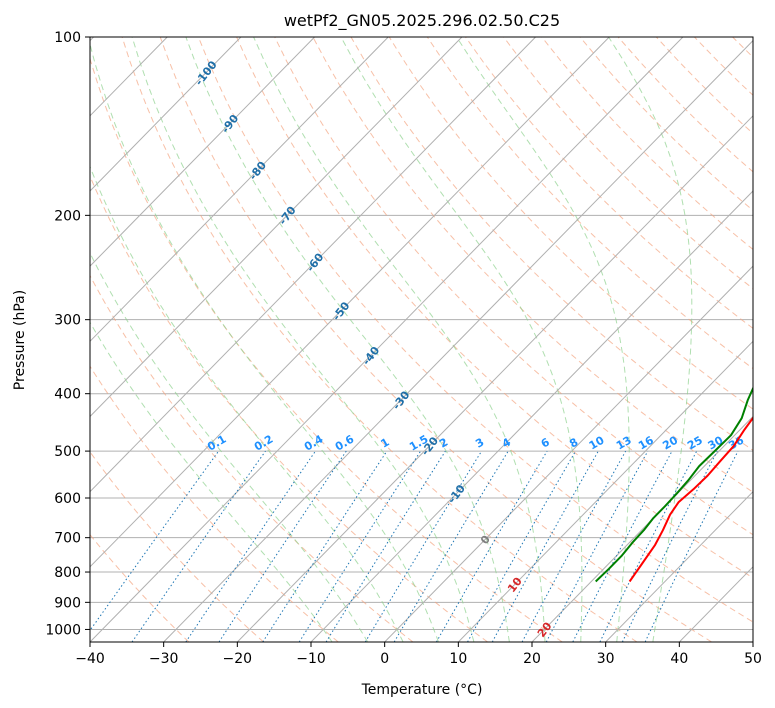  I want to click on y-tick-label: 800, so click(67, 573).